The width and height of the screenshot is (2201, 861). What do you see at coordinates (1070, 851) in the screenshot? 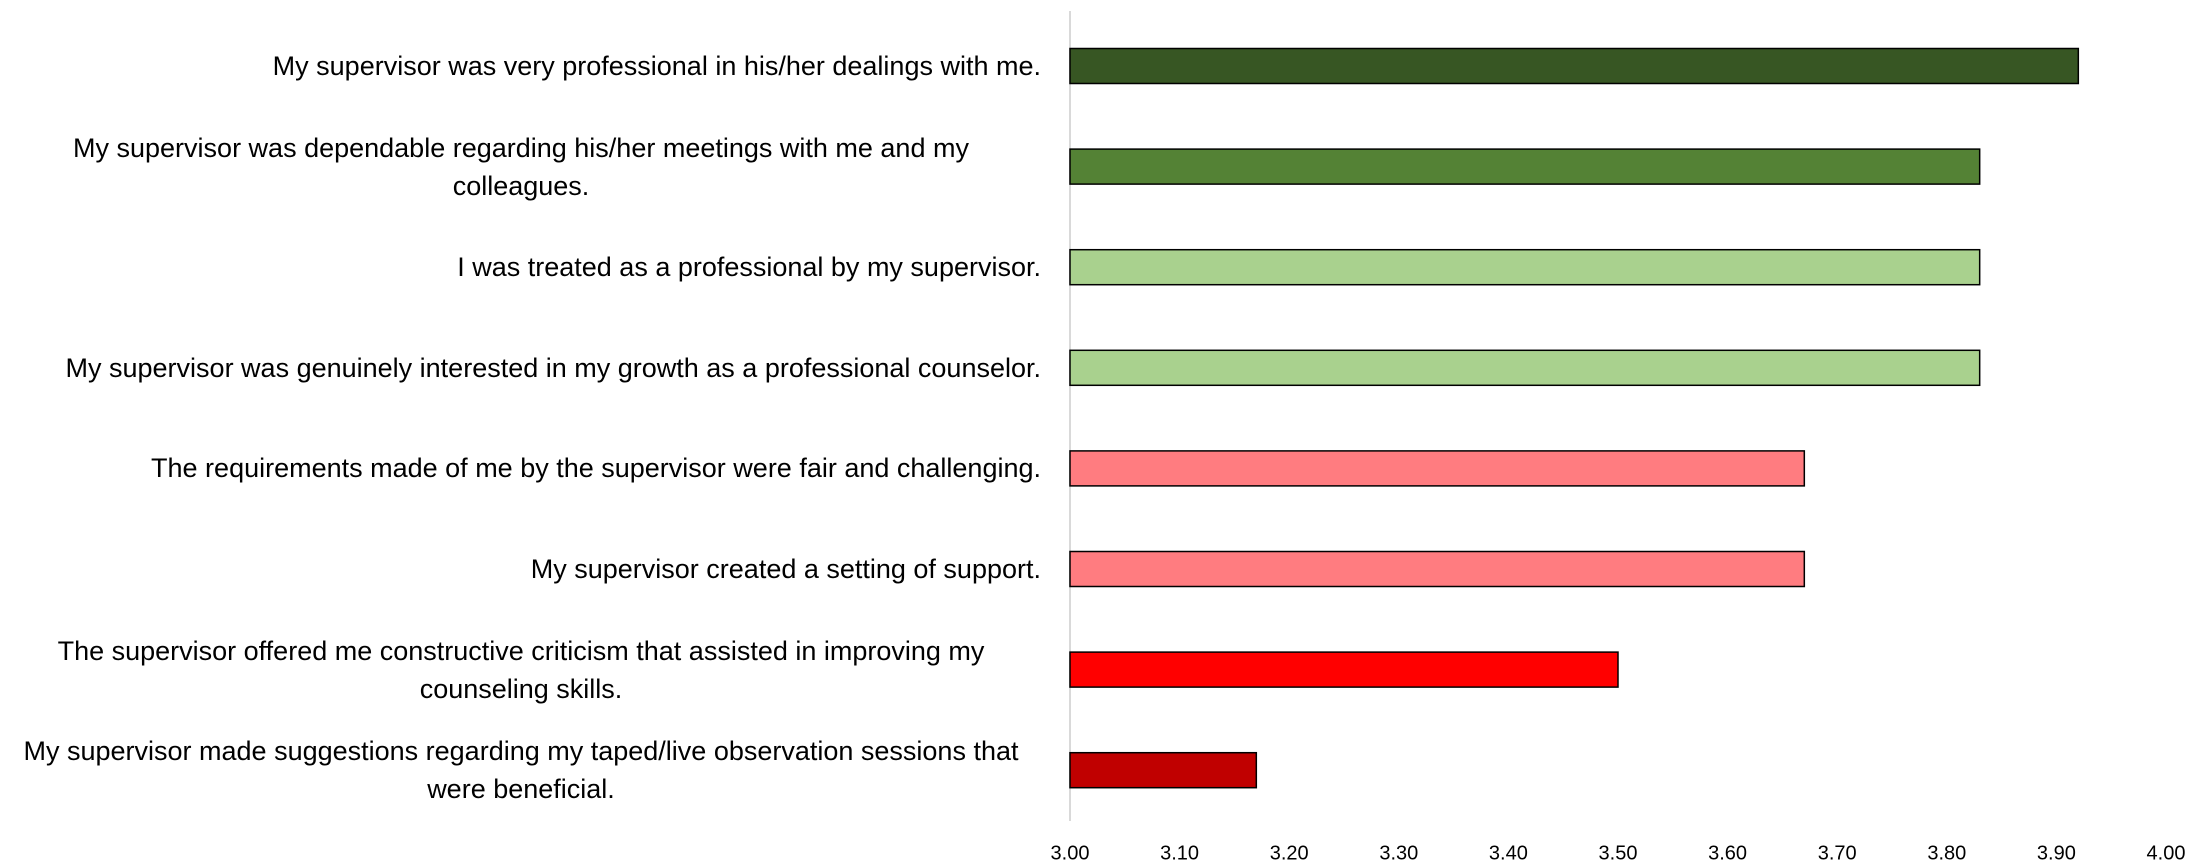
I see `x-tick-label: 3.00` at bounding box center [1070, 851].